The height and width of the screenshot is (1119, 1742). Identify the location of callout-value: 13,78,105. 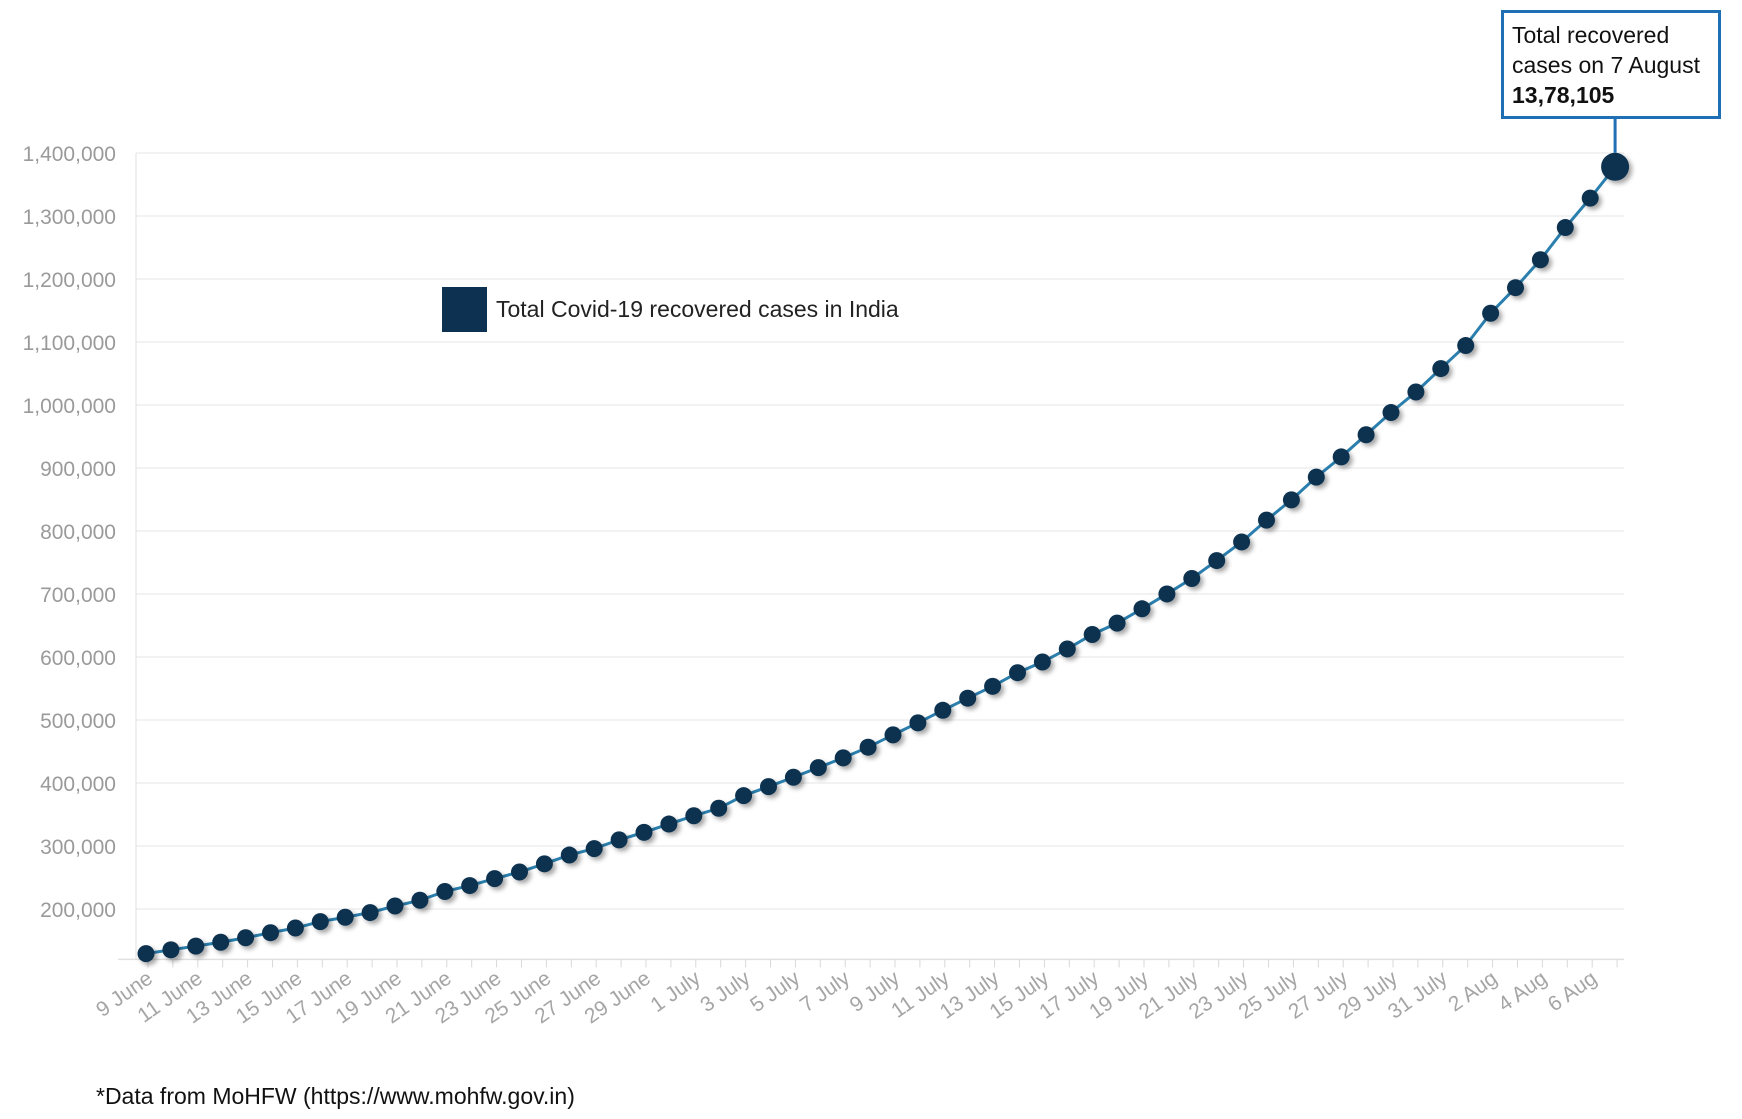
(1563, 95).